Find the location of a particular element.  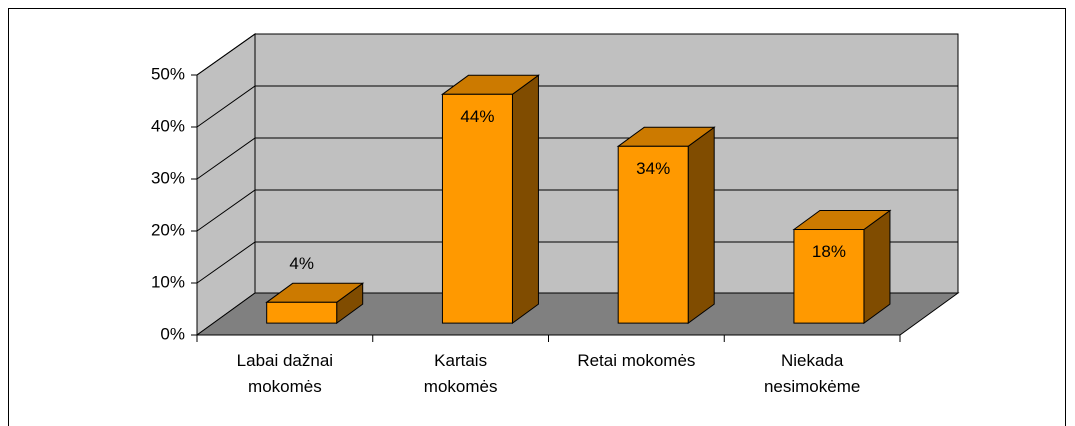

value-label: 44% is located at coordinates (477, 116).